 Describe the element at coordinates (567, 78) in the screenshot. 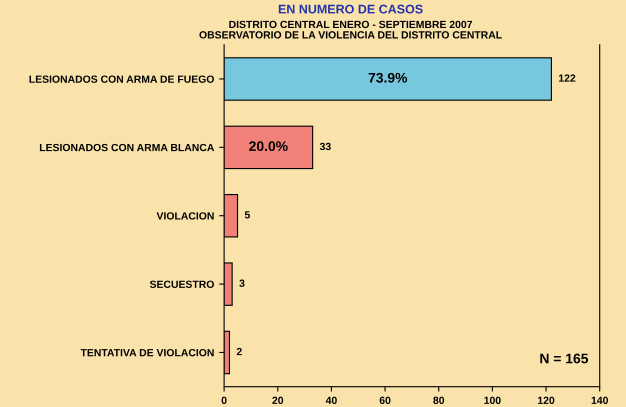

I see `data-label: 122` at that location.